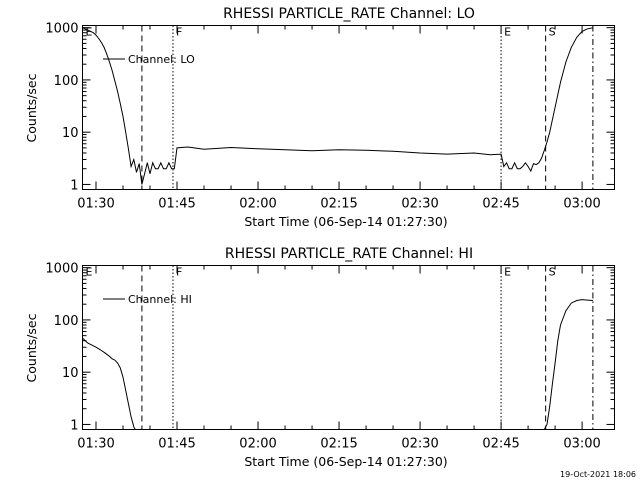  What do you see at coordinates (345, 221) in the screenshot?
I see `xlabel-lo: Start Time (06-Sep-14 01:27:30)` at bounding box center [345, 221].